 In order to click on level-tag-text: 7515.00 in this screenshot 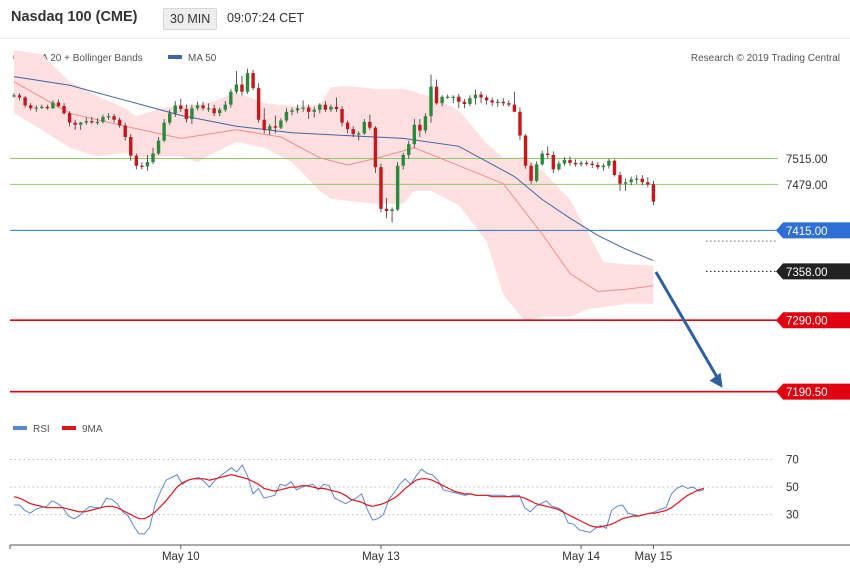, I will do `click(807, 160)`.